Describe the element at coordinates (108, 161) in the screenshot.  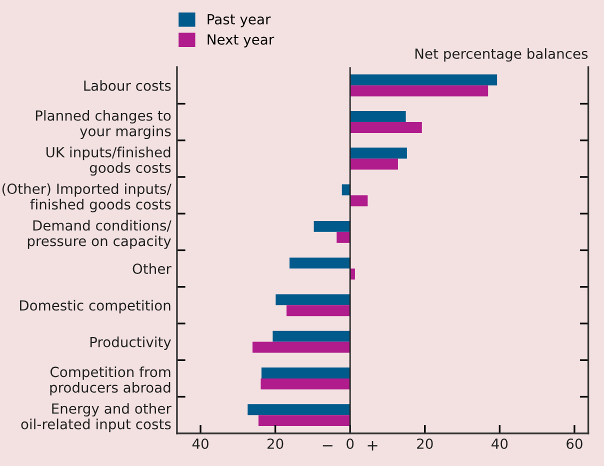
I see `y-tick-label: UK inputs/finished goods costs` at that location.